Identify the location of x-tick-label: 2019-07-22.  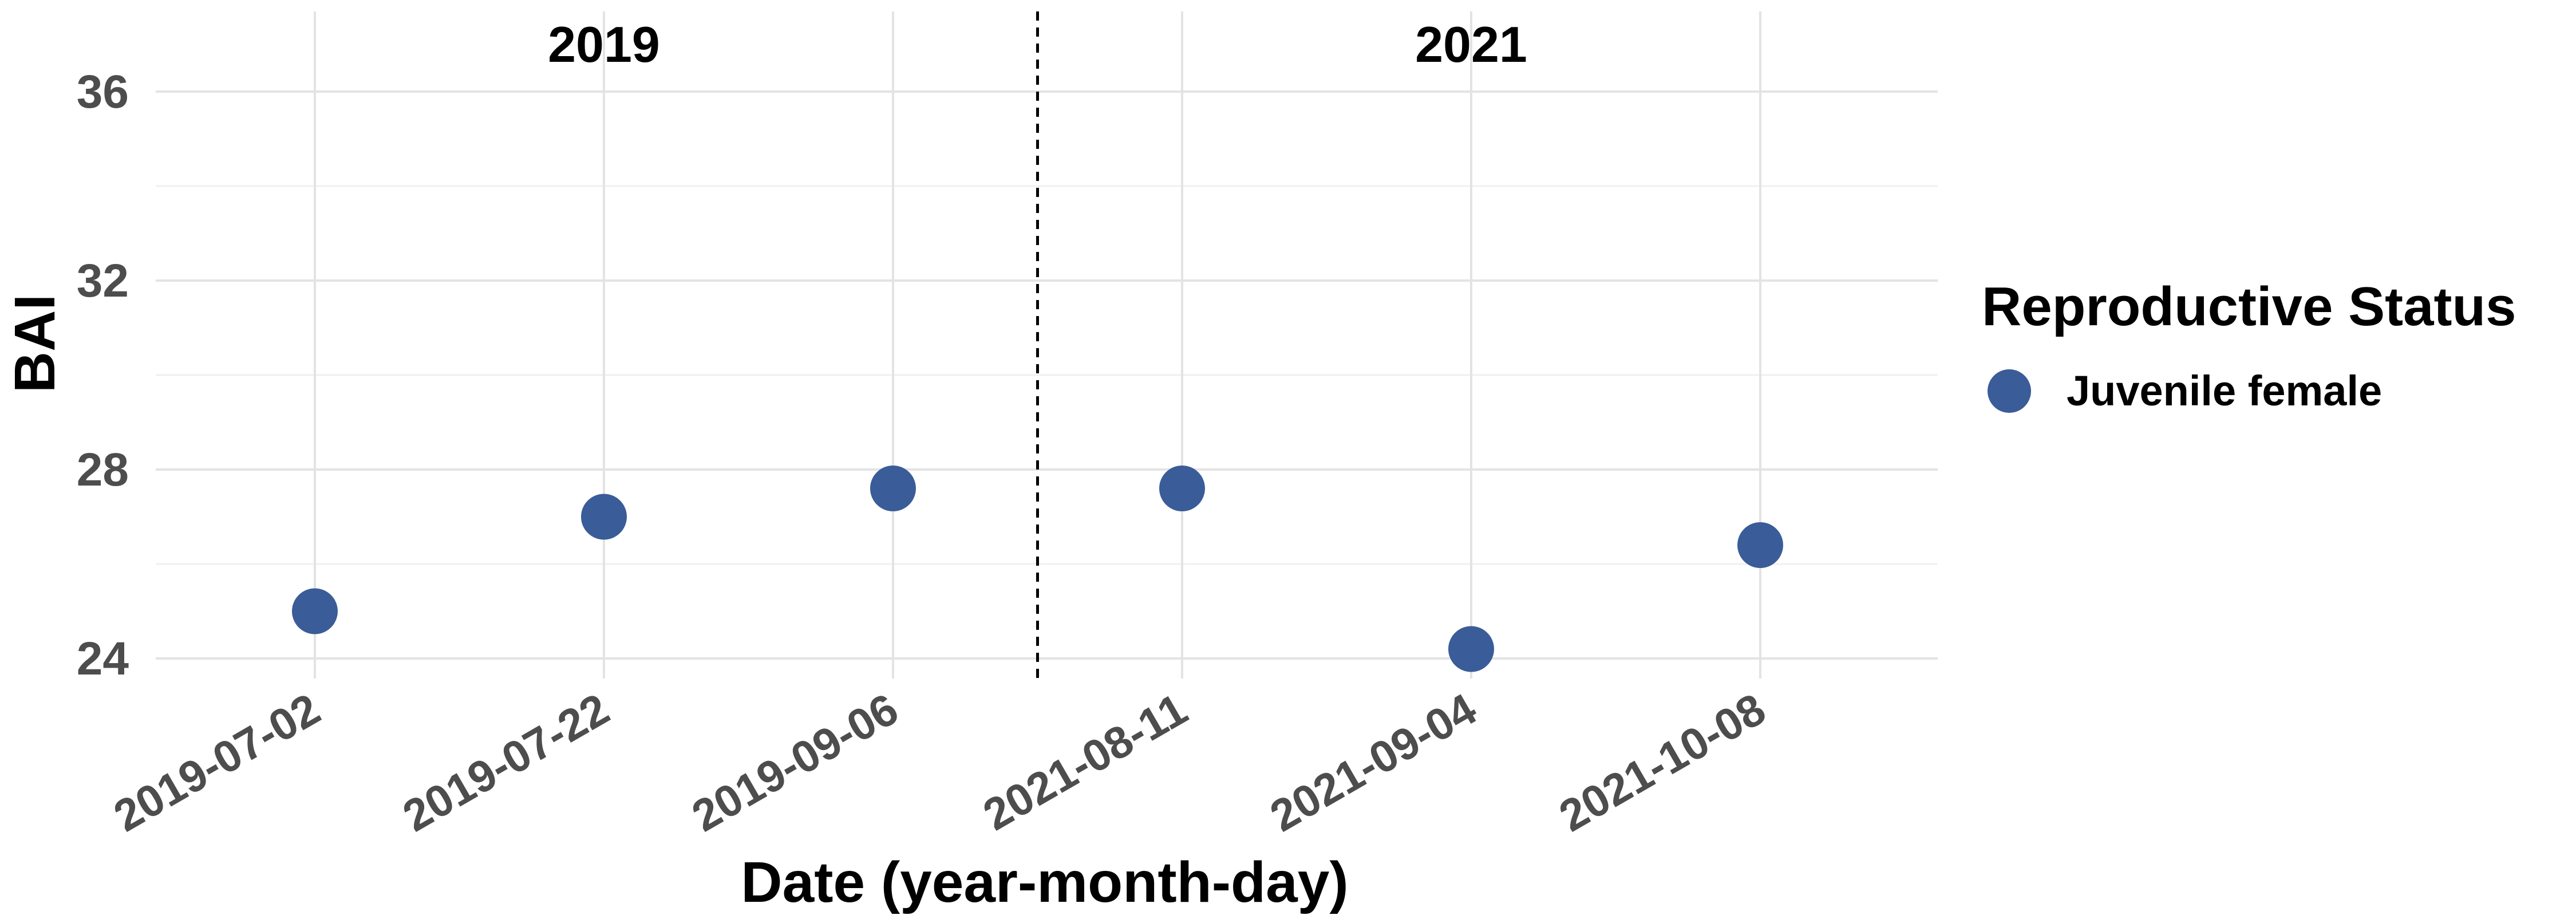
(506, 763).